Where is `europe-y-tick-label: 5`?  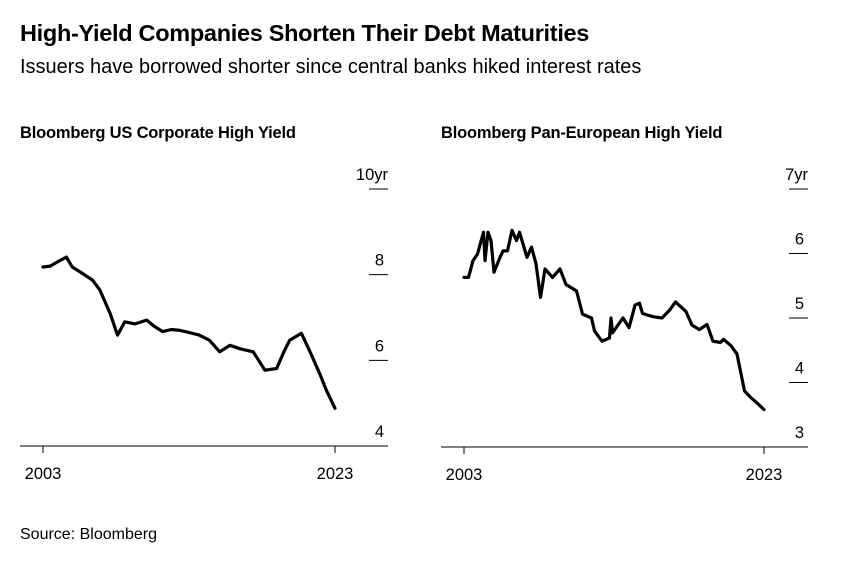 europe-y-tick-label: 5 is located at coordinates (799, 304).